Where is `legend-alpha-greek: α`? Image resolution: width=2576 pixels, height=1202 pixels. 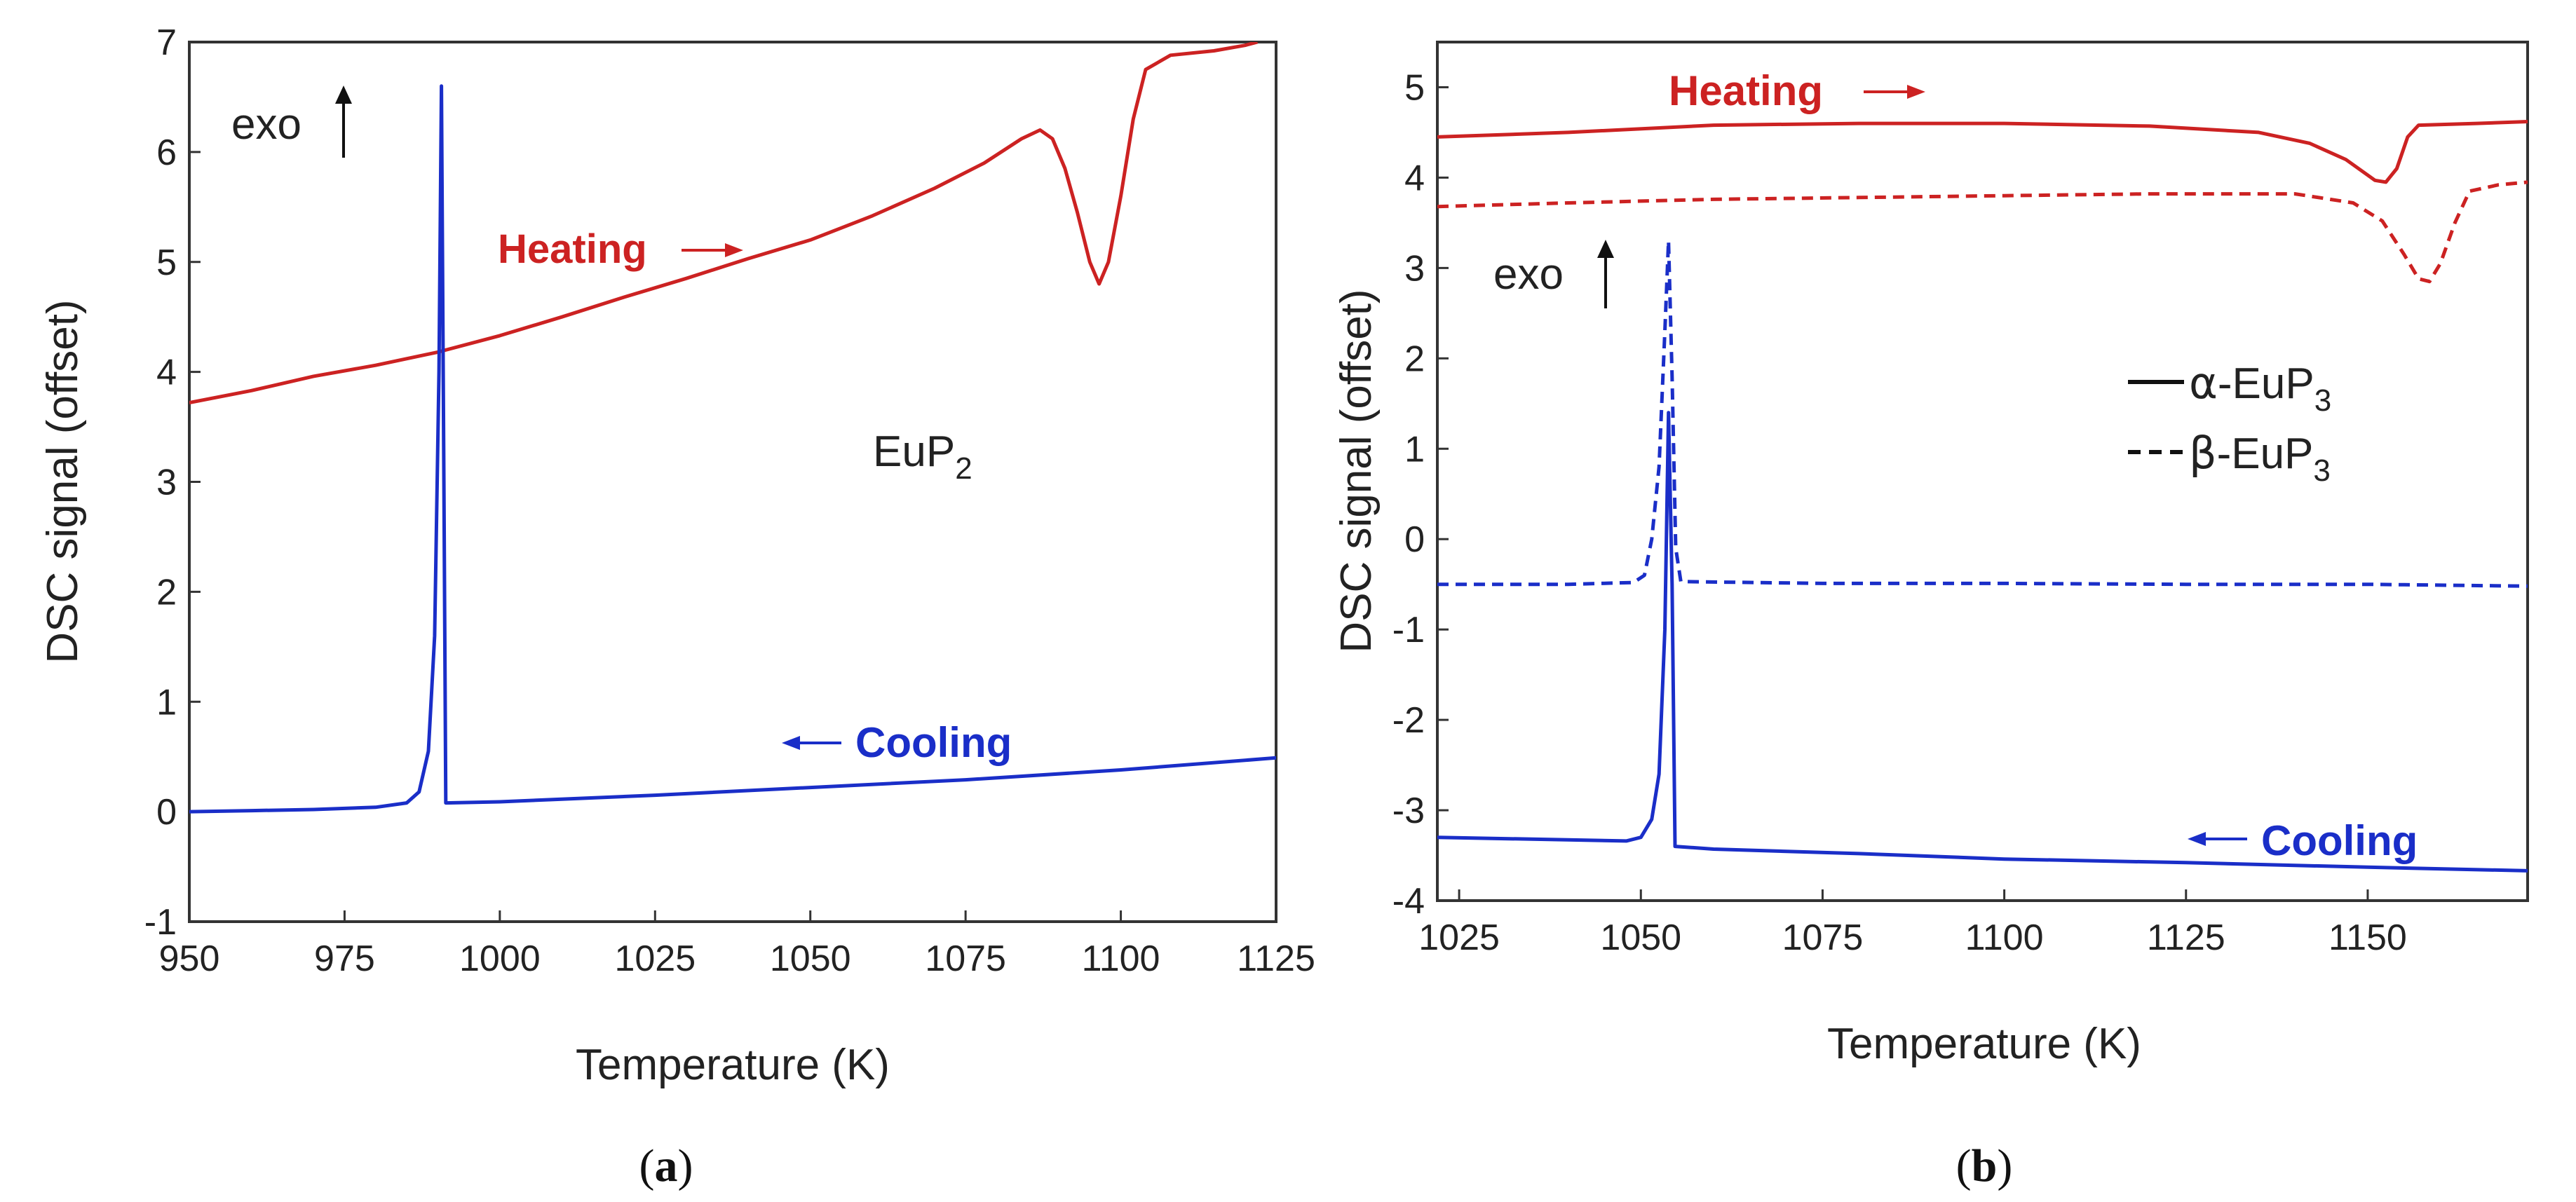
legend-alpha-greek: α is located at coordinates (2203, 383).